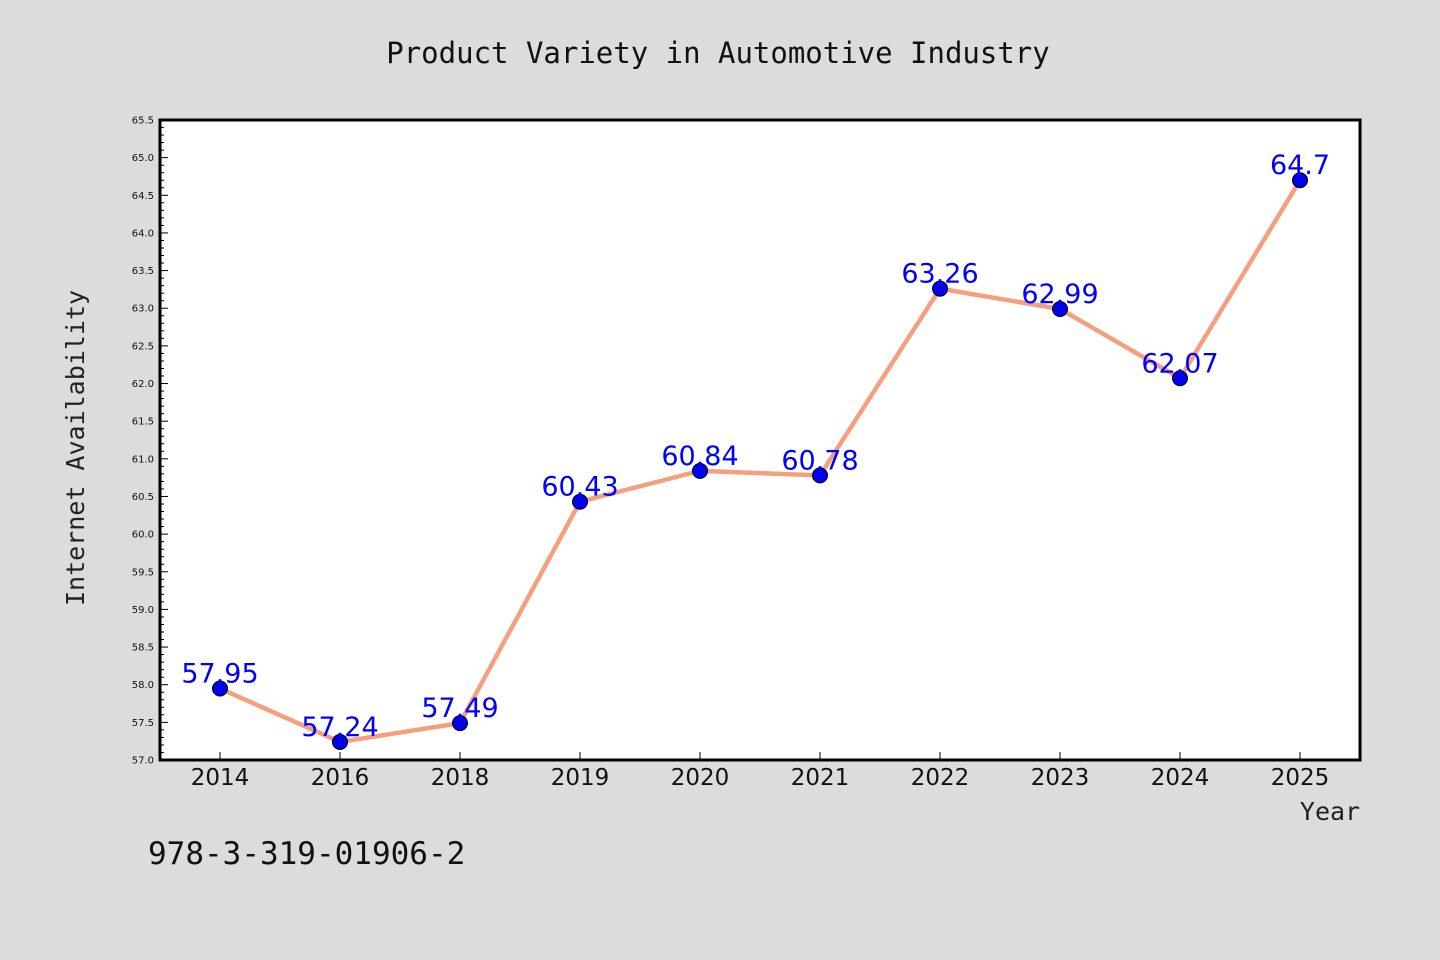  Describe the element at coordinates (717, 53) in the screenshot. I see `chart-title: Product Variety in Automotive Industry` at that location.